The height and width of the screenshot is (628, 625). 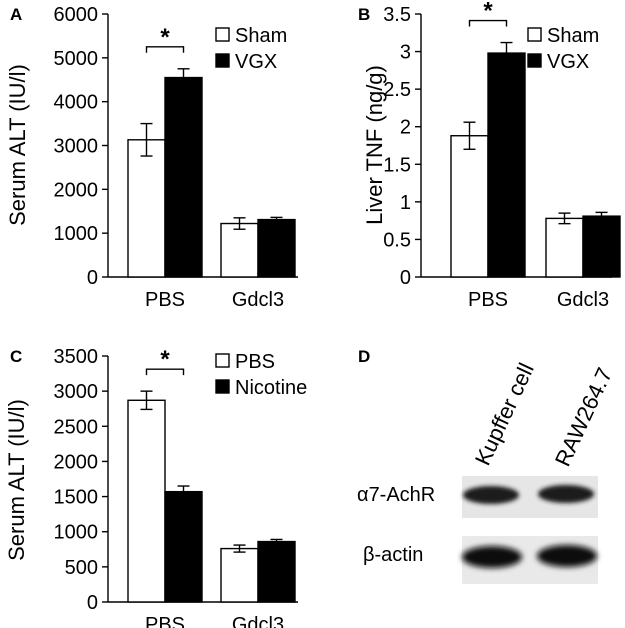 I want to click on legend-swatch-nicotine, so click(x=222, y=386).